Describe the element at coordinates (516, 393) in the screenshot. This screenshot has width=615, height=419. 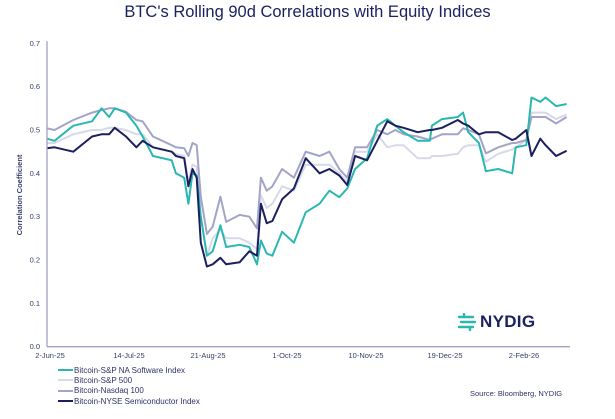
I see `source-note: Source: Bloomberg, NYDIG` at that location.